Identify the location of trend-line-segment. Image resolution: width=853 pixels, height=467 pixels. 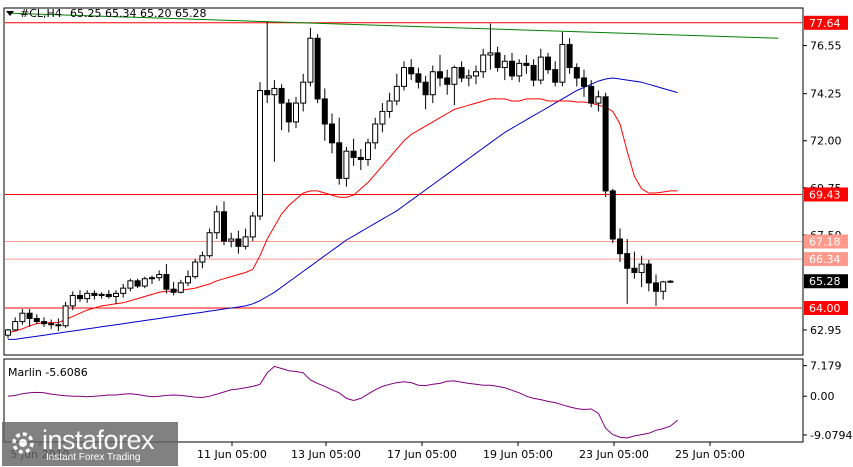
(393, 25).